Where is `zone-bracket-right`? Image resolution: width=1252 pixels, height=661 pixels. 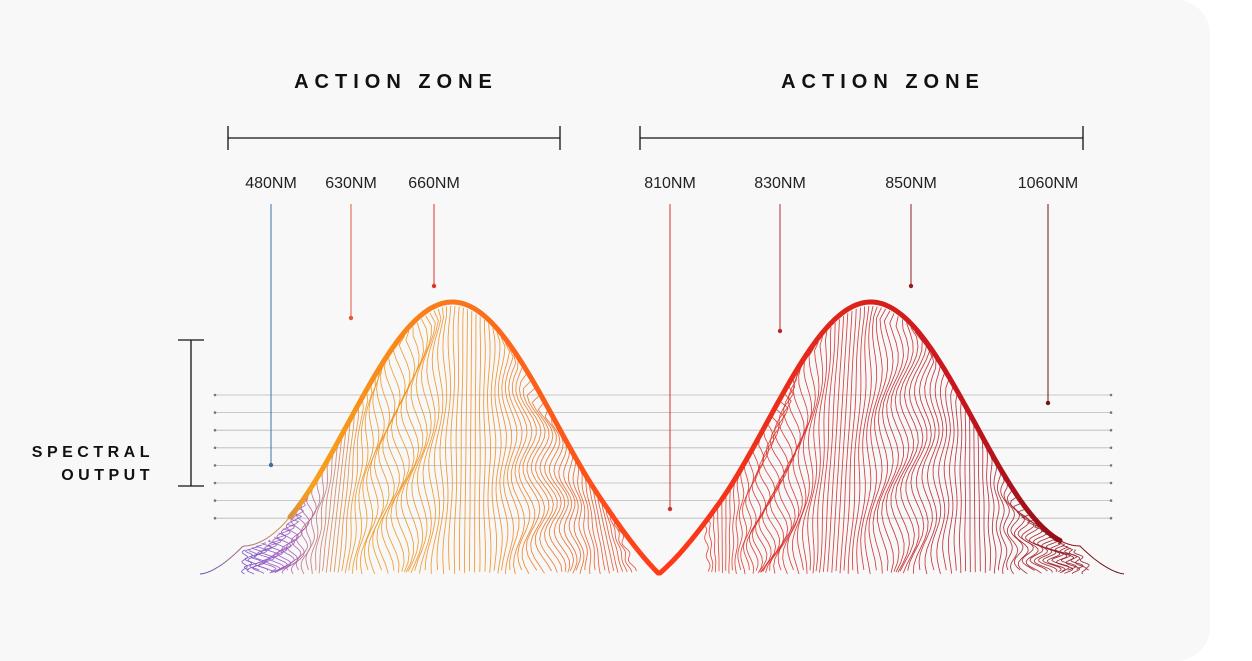
zone-bracket-right is located at coordinates (861, 138).